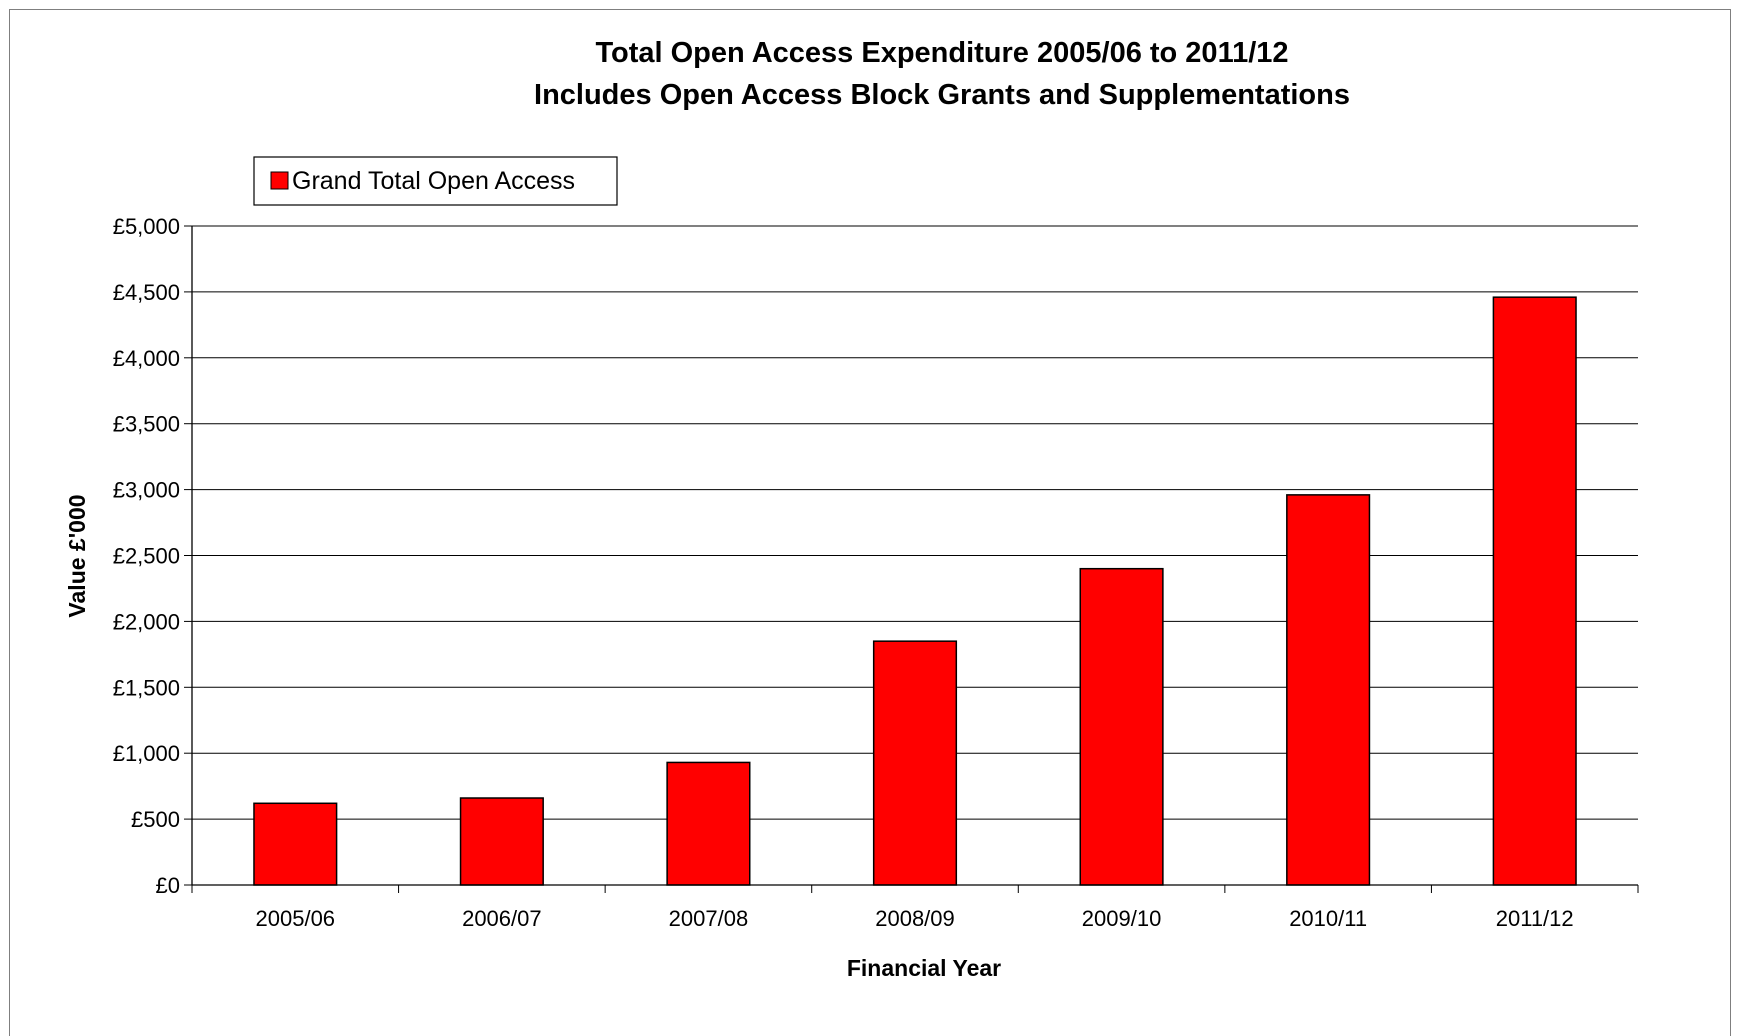 The height and width of the screenshot is (1036, 1741). What do you see at coordinates (146, 226) in the screenshot?
I see `y-tick-label: £5,000` at bounding box center [146, 226].